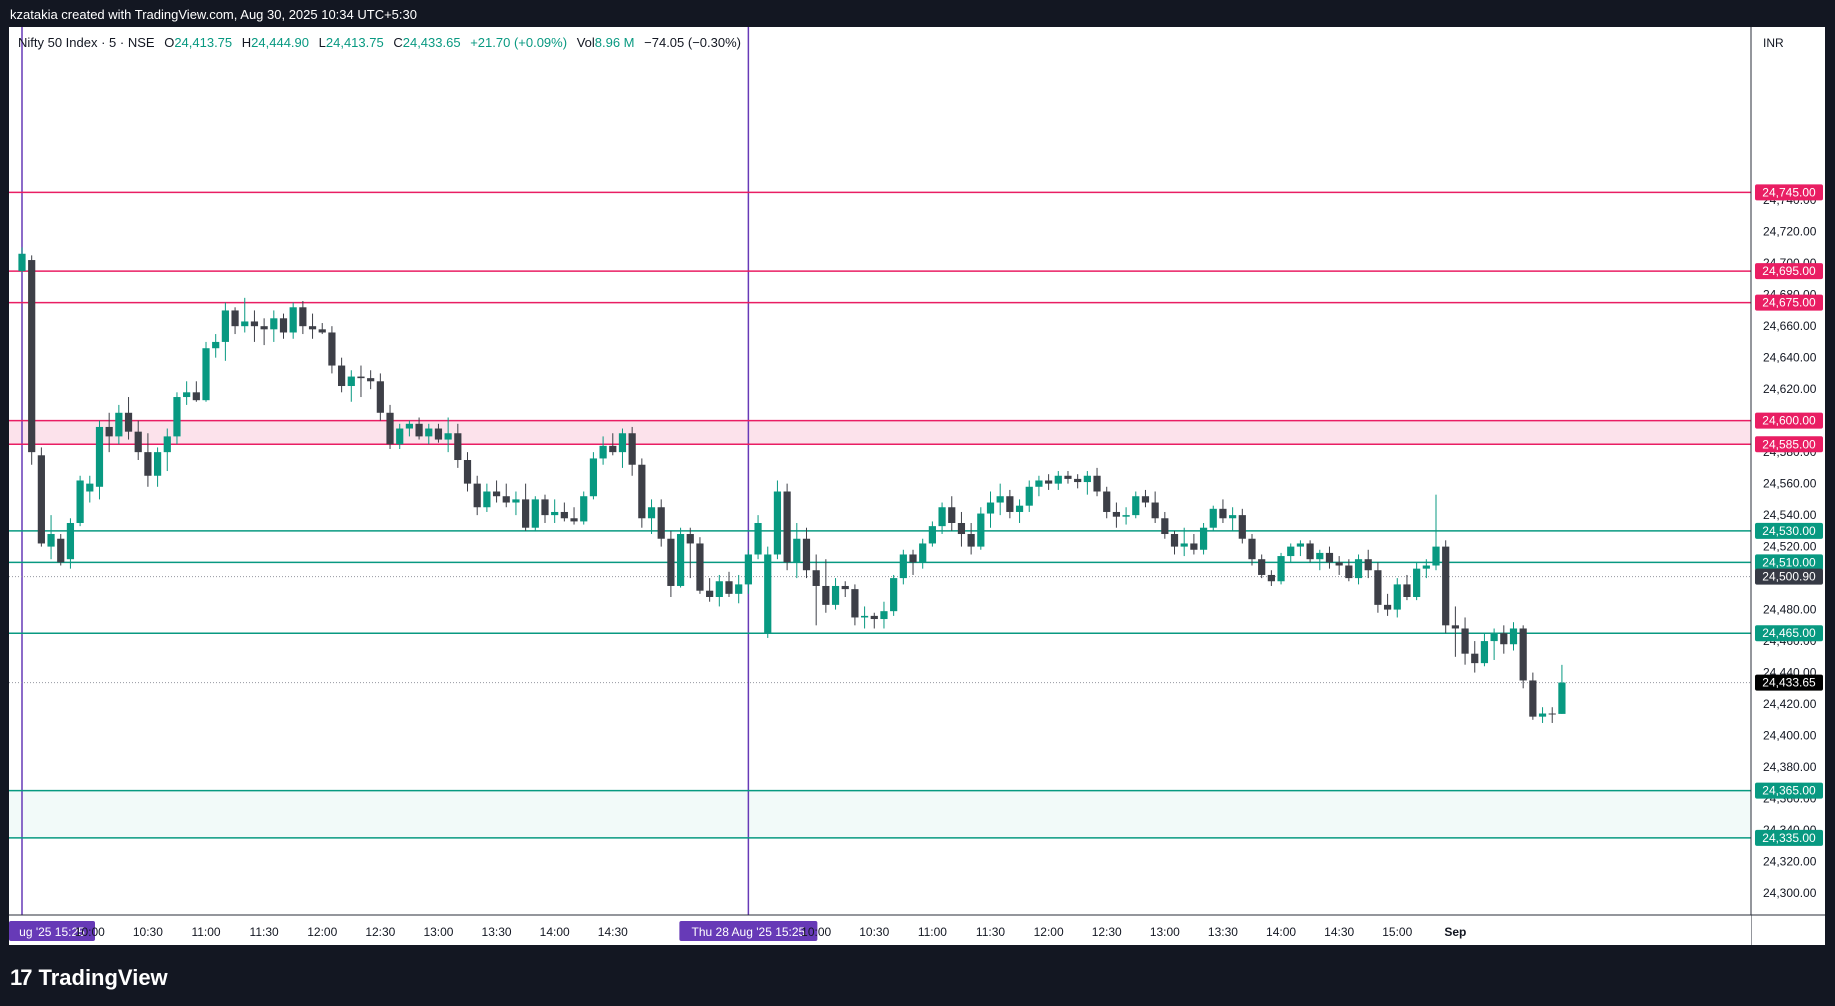  I want to click on y-tick-label: 24,560.00, so click(1790, 484).